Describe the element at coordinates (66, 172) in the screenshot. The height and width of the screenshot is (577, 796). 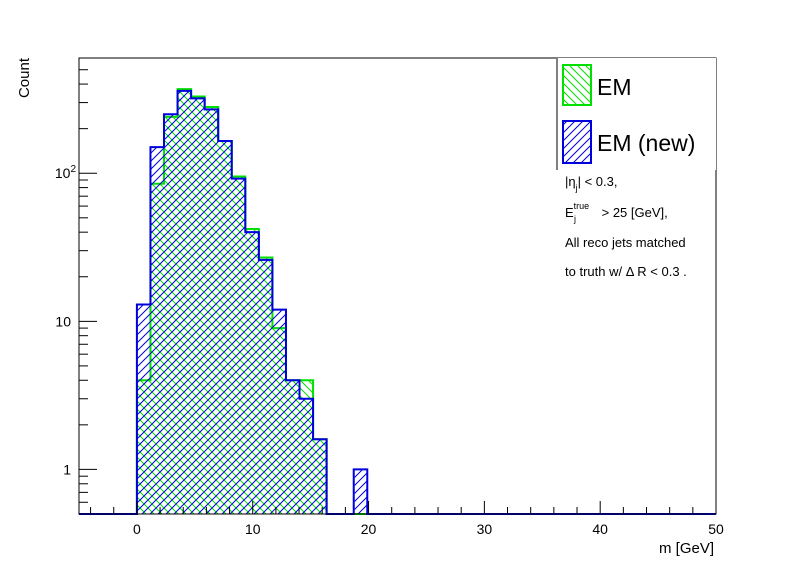
I see `y-tick-label: 102` at that location.